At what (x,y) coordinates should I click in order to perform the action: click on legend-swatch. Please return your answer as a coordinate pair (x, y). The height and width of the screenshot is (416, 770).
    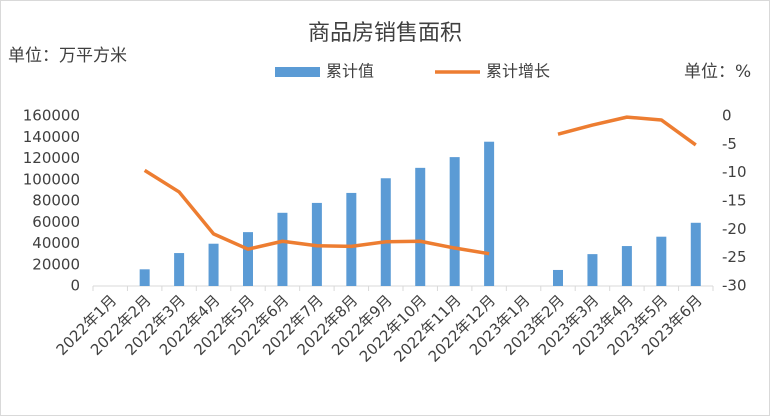
    Looking at the image, I should click on (297, 72).